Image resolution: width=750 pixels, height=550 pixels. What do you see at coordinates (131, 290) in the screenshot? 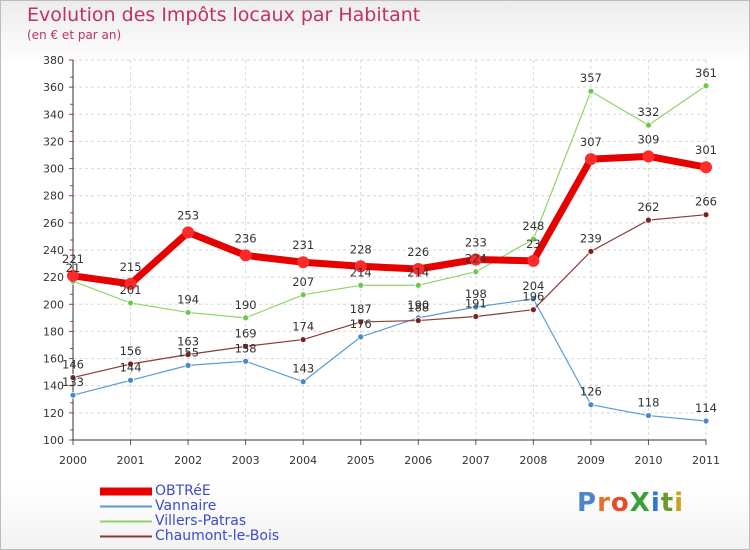
I see `data-label: 201` at bounding box center [131, 290].